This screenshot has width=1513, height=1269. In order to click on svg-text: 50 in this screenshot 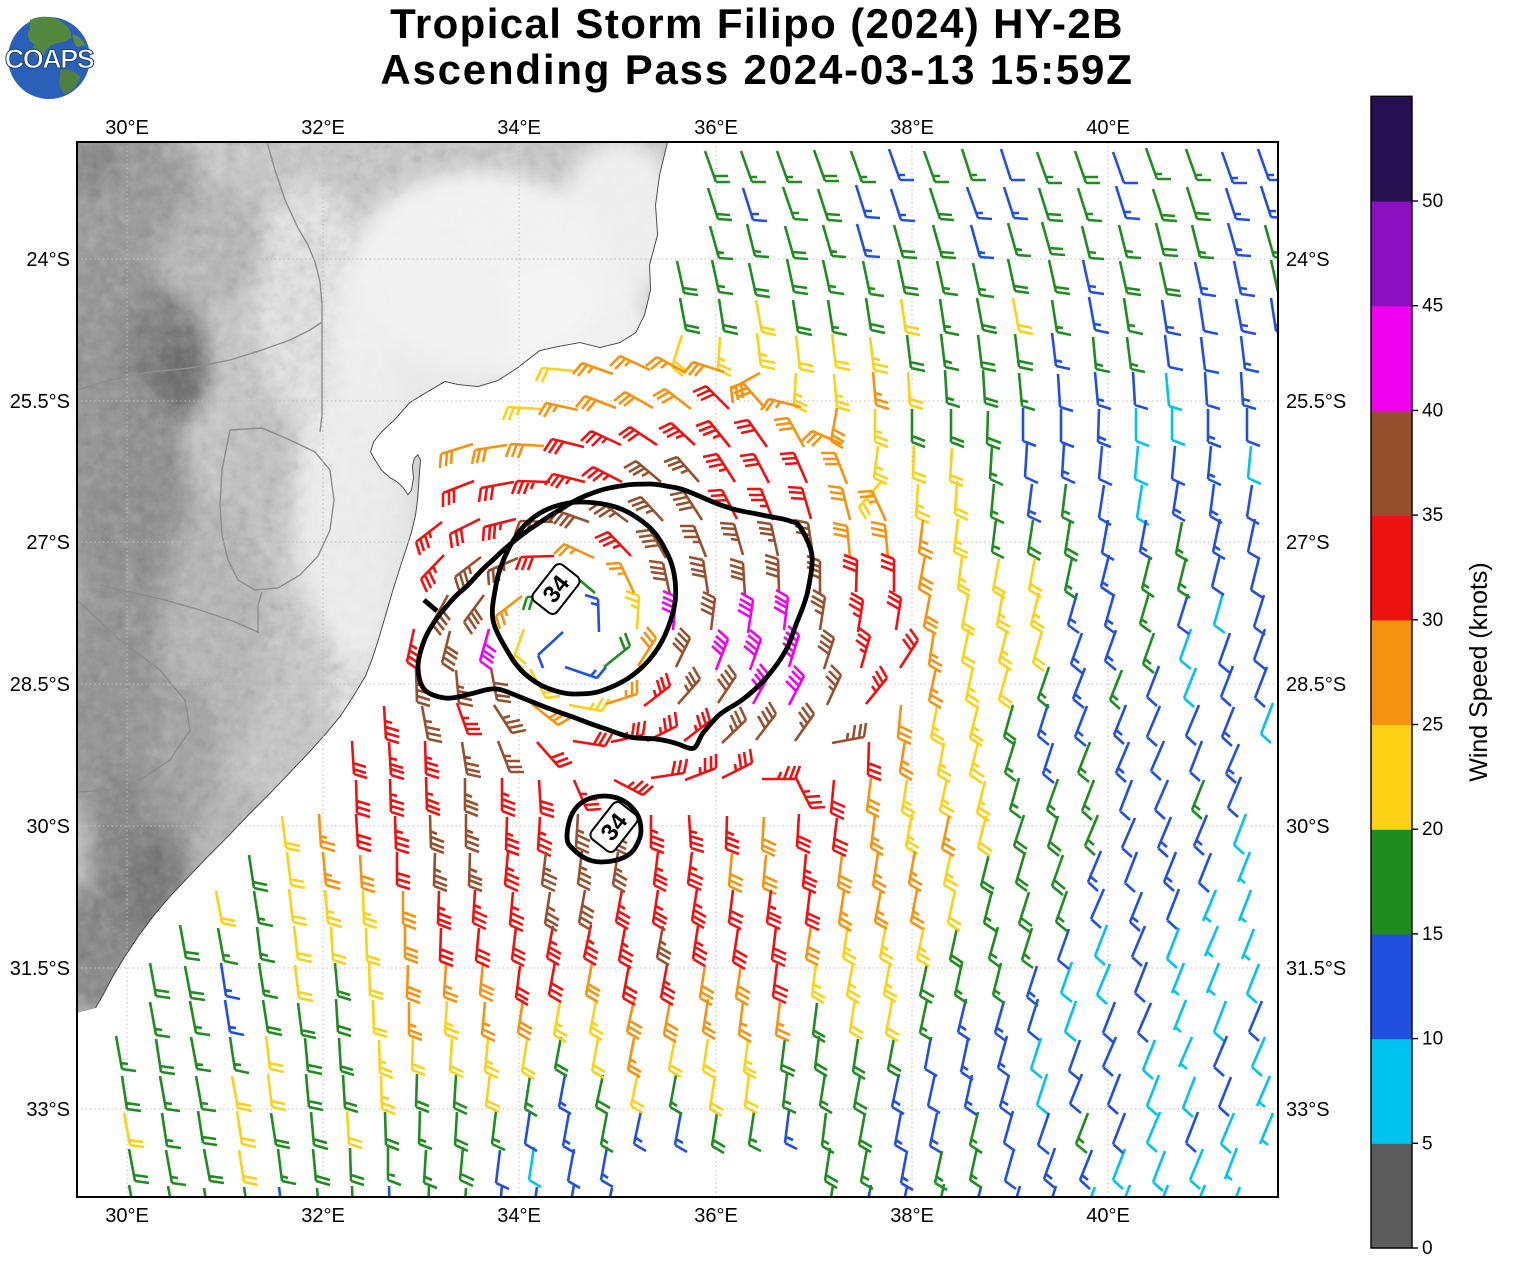, I will do `click(1432, 201)`.